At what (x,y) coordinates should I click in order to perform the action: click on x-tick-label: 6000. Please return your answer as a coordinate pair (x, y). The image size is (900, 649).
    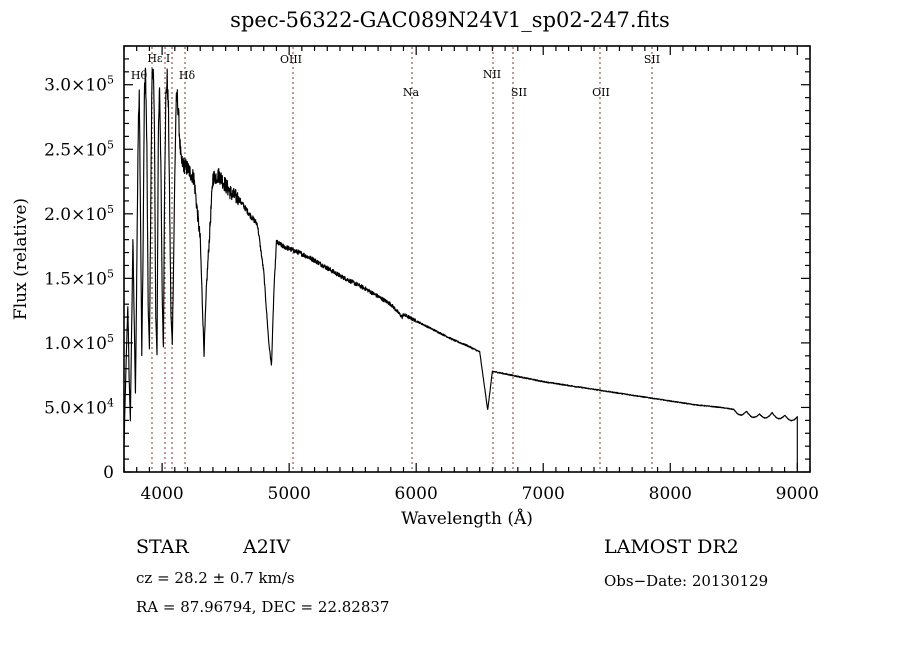
    Looking at the image, I should click on (416, 494).